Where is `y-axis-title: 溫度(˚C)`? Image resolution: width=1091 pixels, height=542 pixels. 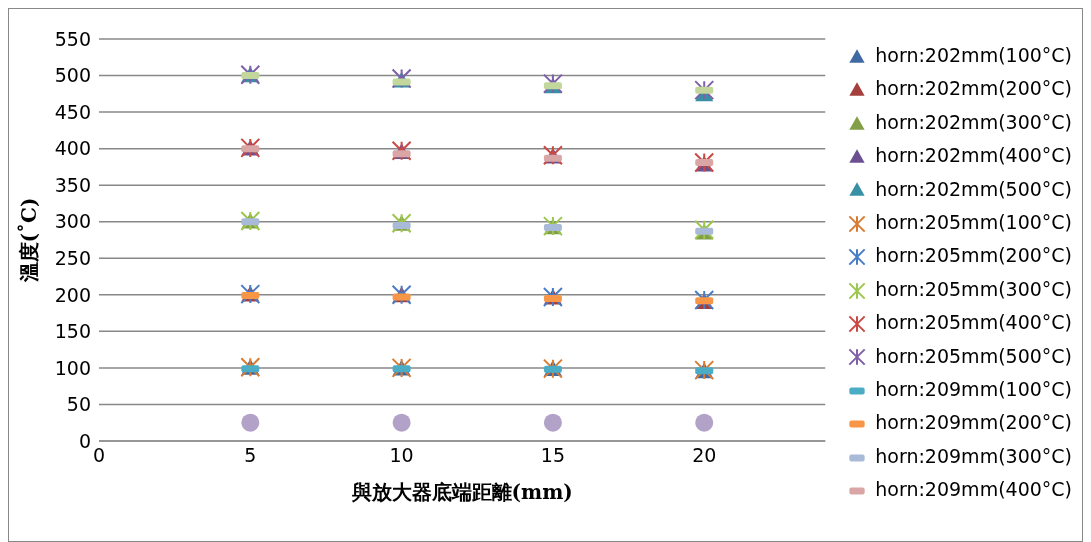
y-axis-title: 溫度(˚C) is located at coordinates (29, 240).